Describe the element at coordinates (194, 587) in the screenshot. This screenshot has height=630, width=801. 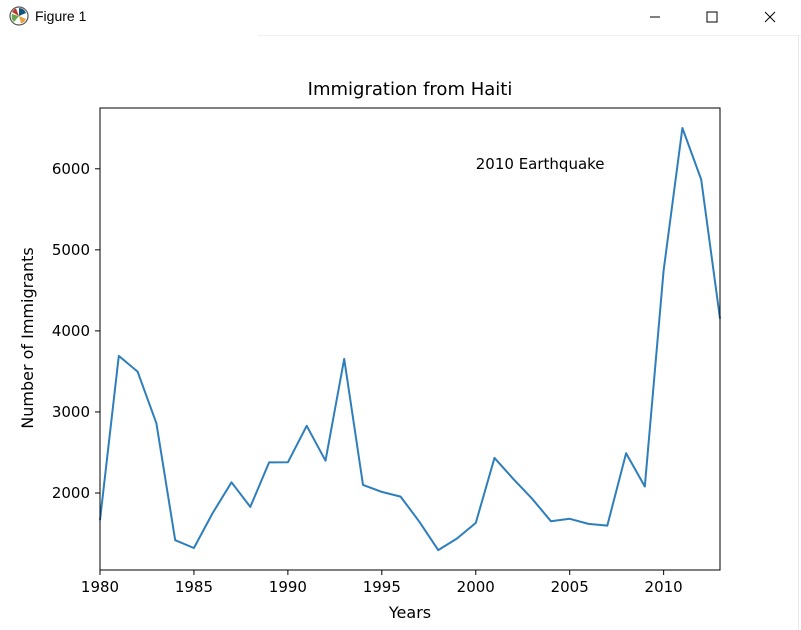
I see `x-tick-label-1985: 1985` at that location.